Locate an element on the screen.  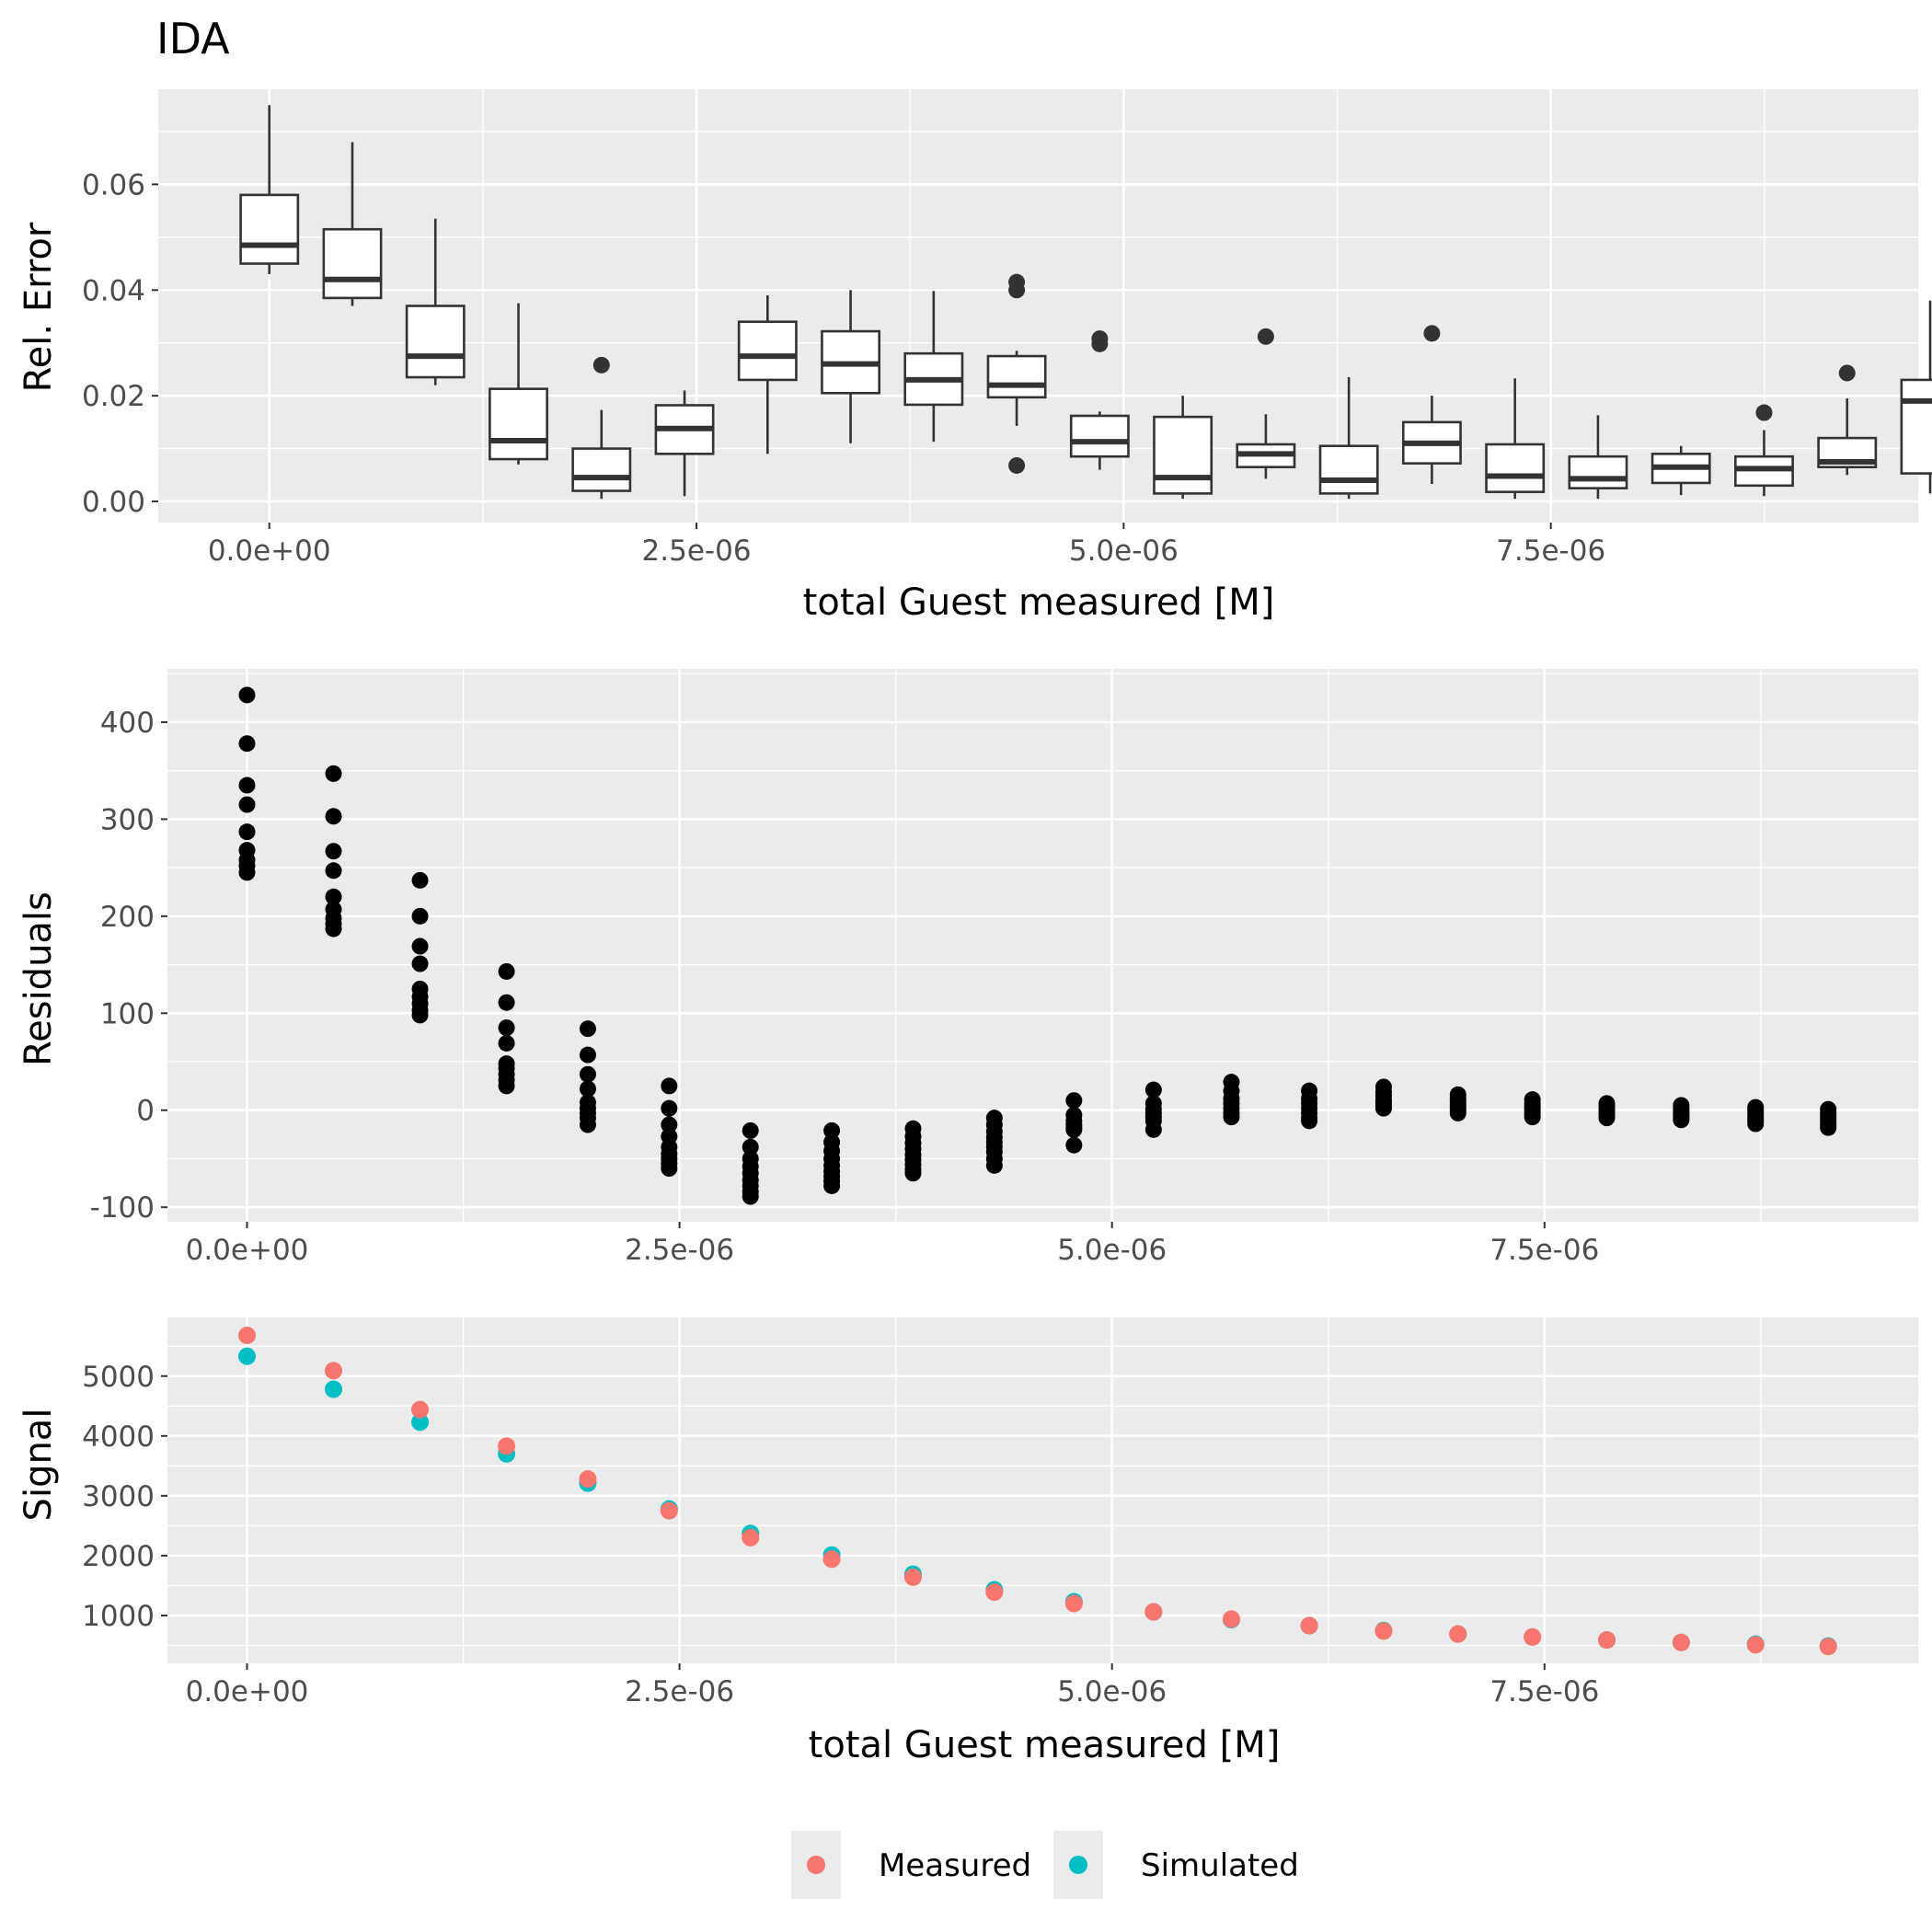
chart-title: IDA is located at coordinates (193, 38).